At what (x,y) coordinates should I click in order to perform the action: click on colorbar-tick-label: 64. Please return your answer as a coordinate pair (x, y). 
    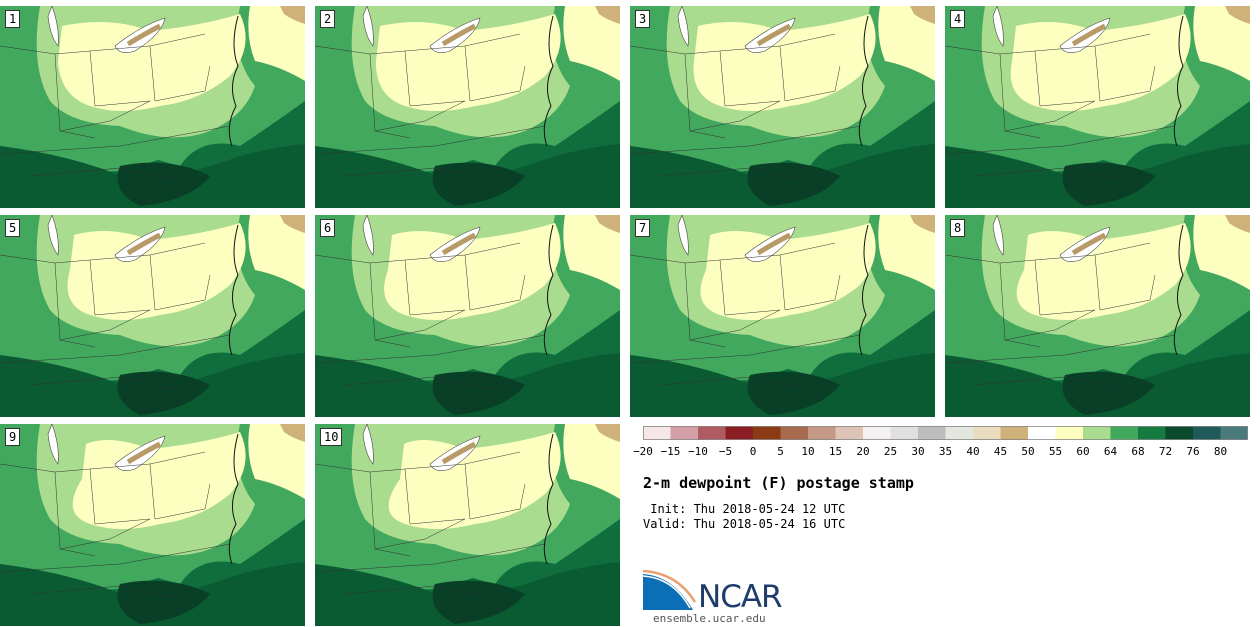
    Looking at the image, I should click on (1110, 451).